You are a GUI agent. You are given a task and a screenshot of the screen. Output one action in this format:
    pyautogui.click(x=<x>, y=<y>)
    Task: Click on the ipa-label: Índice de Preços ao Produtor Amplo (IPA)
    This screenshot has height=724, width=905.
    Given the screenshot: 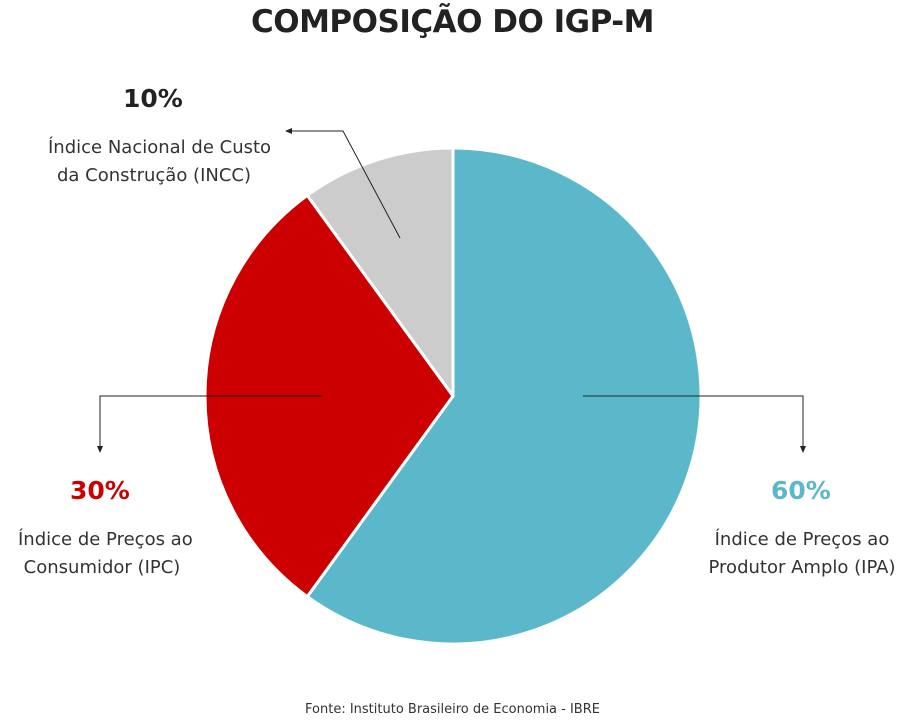 What is the action you would take?
    pyautogui.click(x=802, y=554)
    